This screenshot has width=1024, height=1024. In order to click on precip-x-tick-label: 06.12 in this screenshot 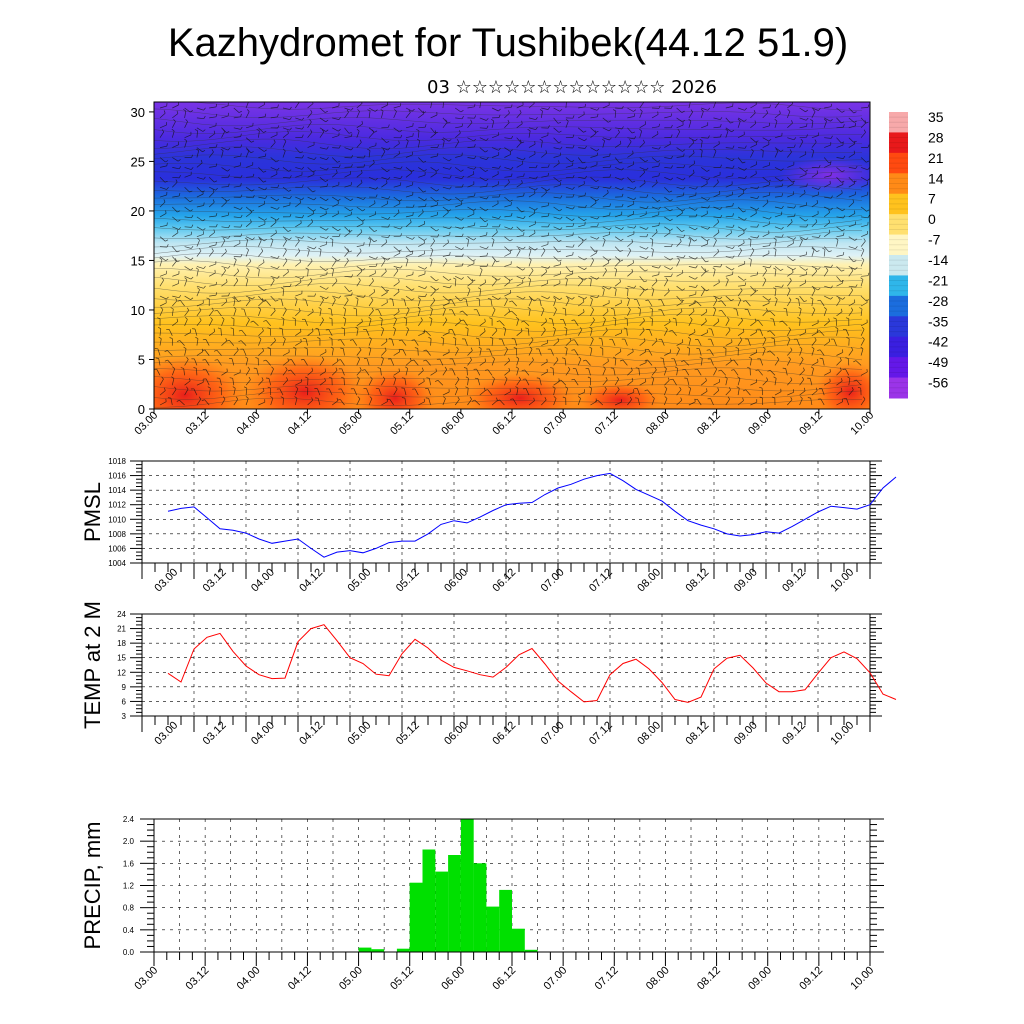, I will do `click(504, 978)`.